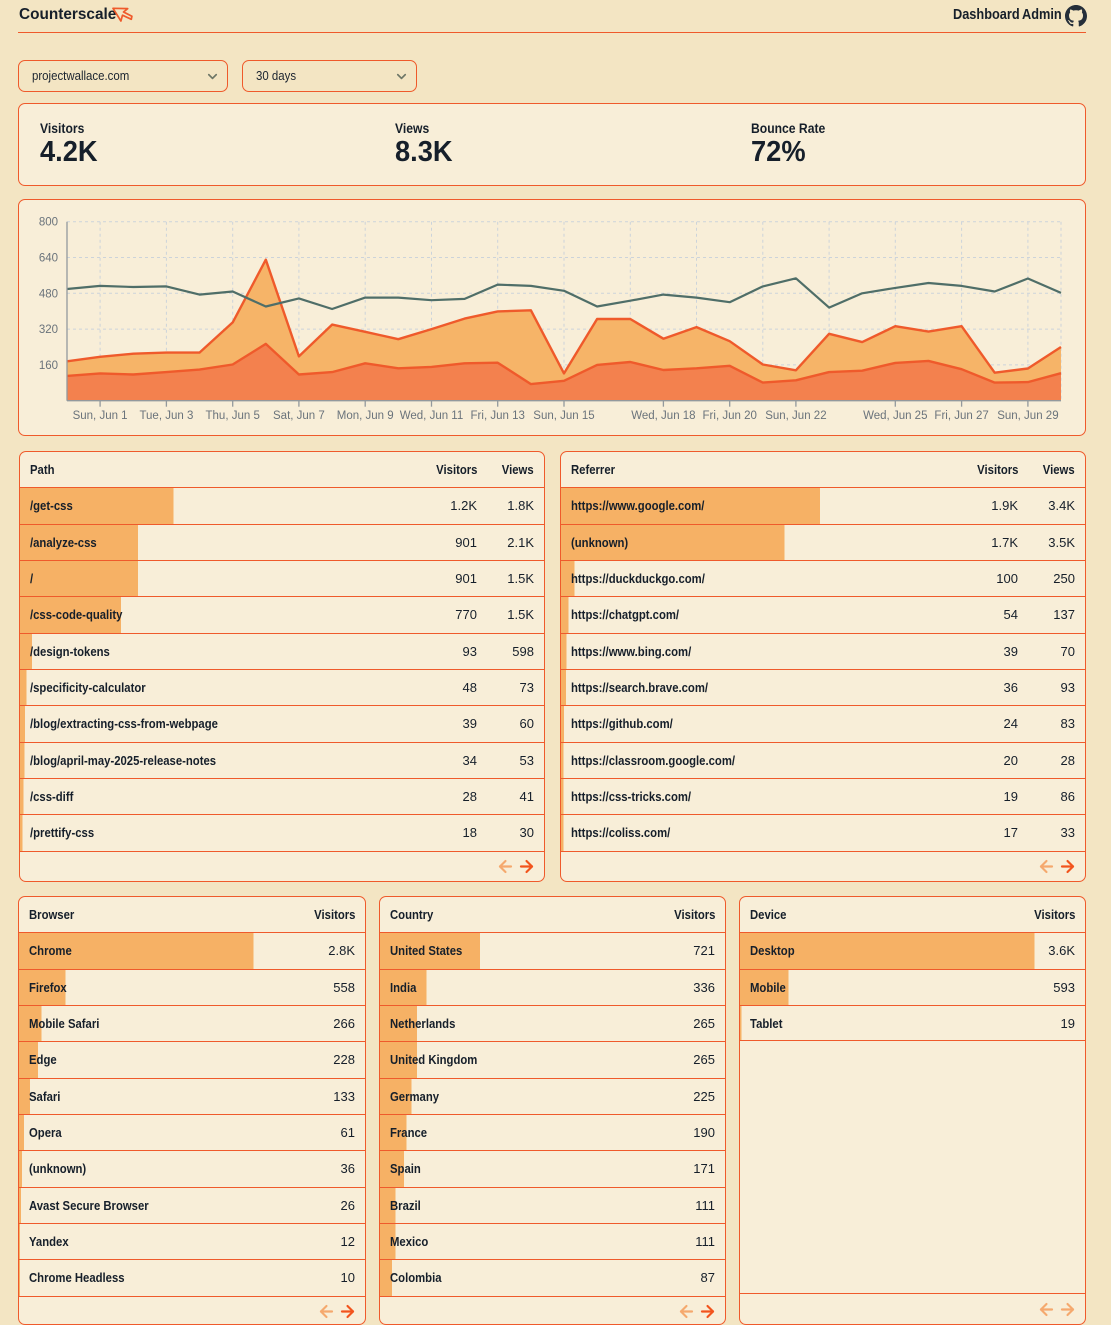 The width and height of the screenshot is (1111, 1325). Describe the element at coordinates (961, 416) in the screenshot. I see `svg-text: Fri, Jun 27` at that location.